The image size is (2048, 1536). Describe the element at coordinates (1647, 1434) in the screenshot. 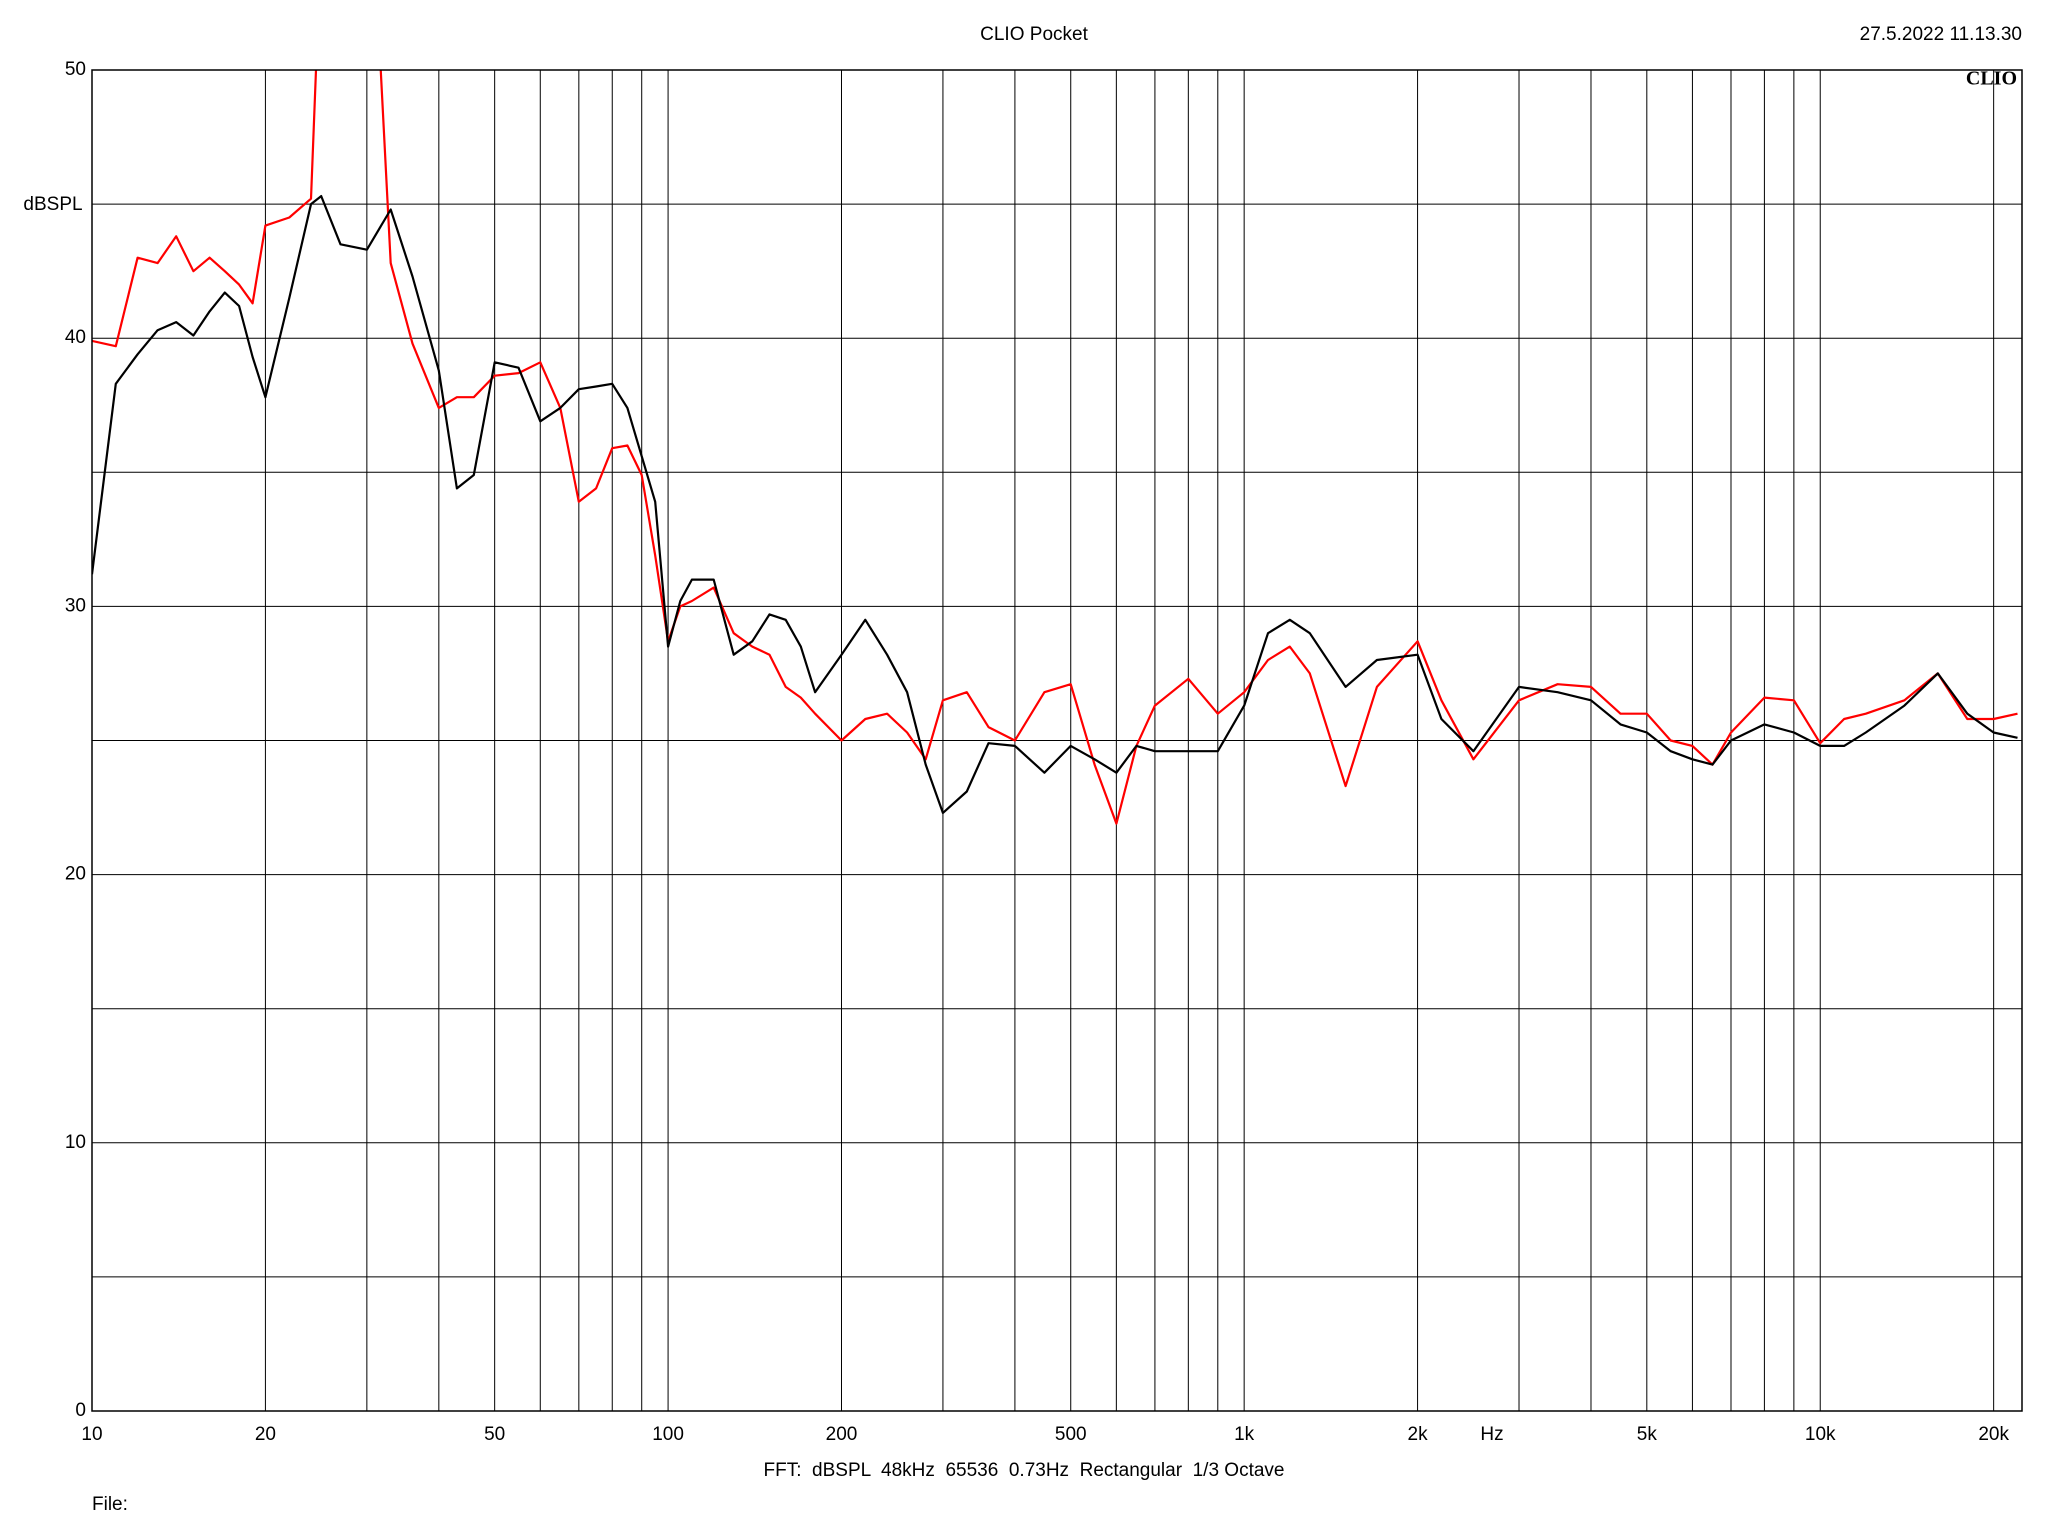

I see `x-tick-label: 5k` at that location.